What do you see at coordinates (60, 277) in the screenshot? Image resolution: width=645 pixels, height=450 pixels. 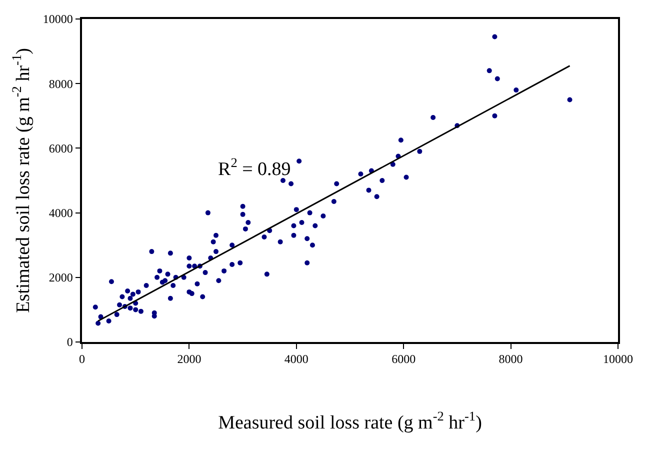 I see `y-tick-label: 2000` at bounding box center [60, 277].